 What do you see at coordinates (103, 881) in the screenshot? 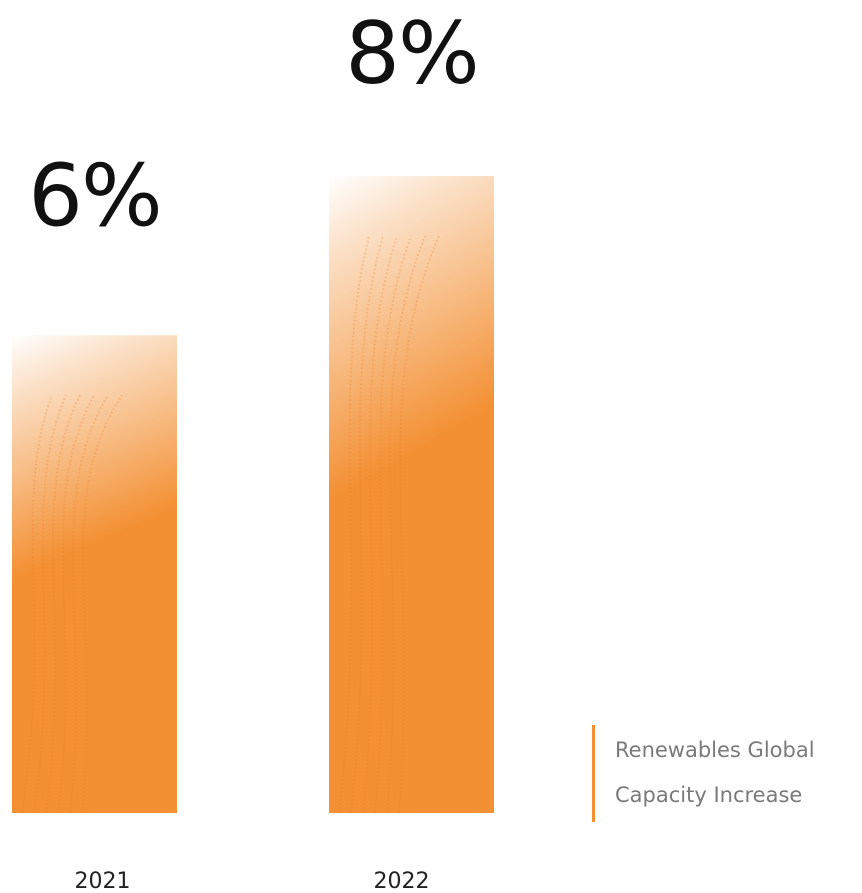
I see `x-tick-label: 2021` at bounding box center [103, 881].